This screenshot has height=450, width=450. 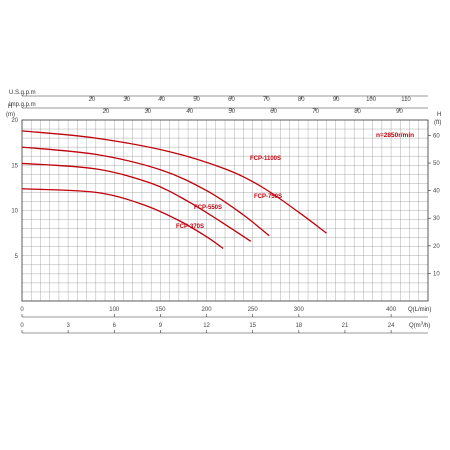 I want to click on lmin-tick-label: 400, so click(x=391, y=310).